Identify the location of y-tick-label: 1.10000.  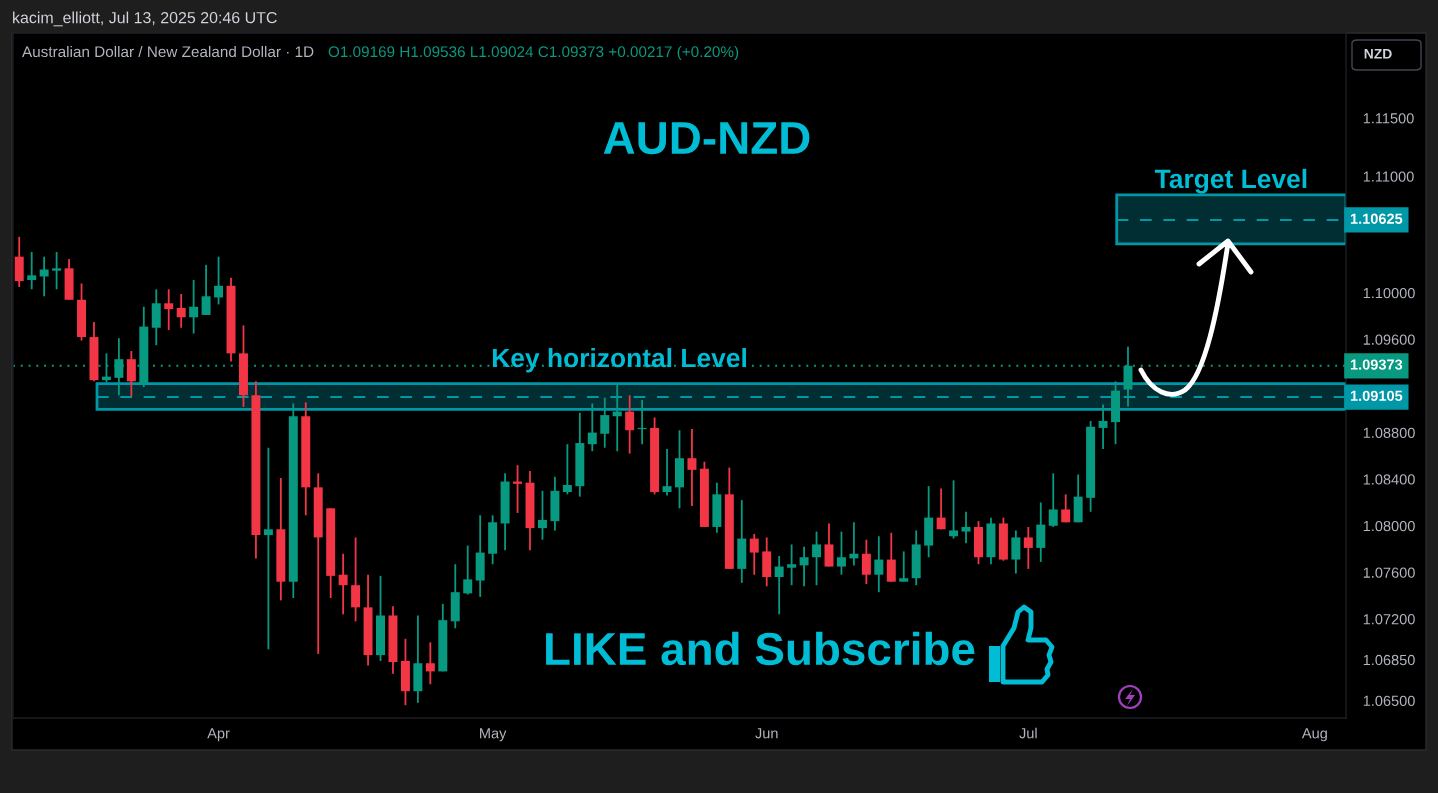
(1389, 293).